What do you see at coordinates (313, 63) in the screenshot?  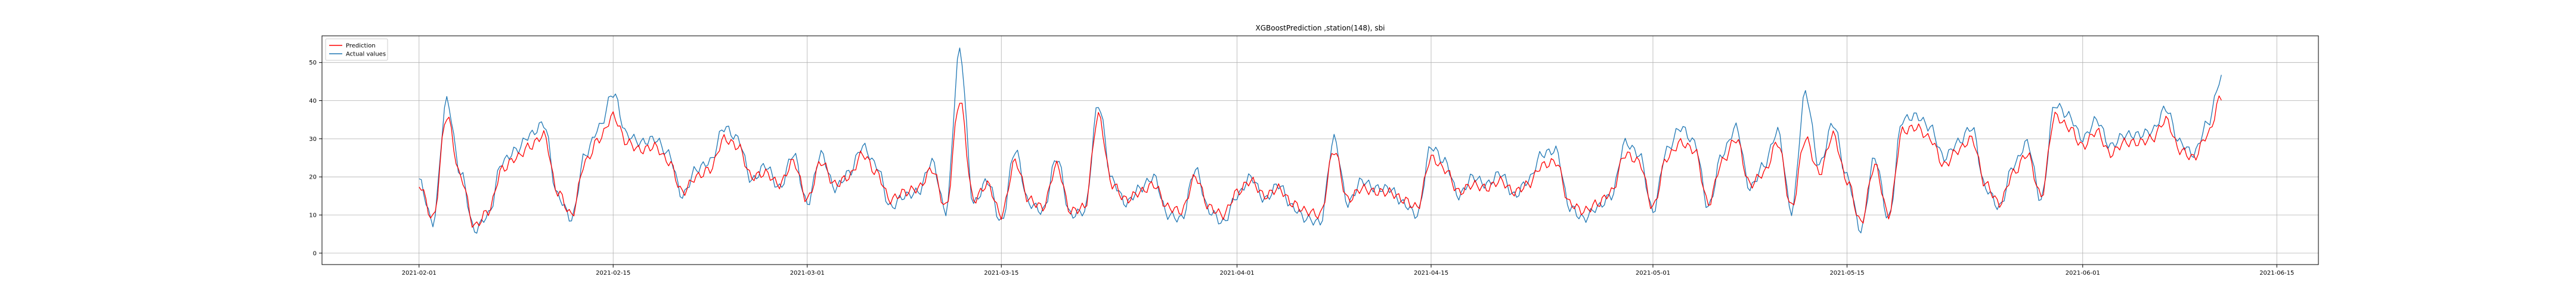 I see `y-tick-label: 50` at bounding box center [313, 63].